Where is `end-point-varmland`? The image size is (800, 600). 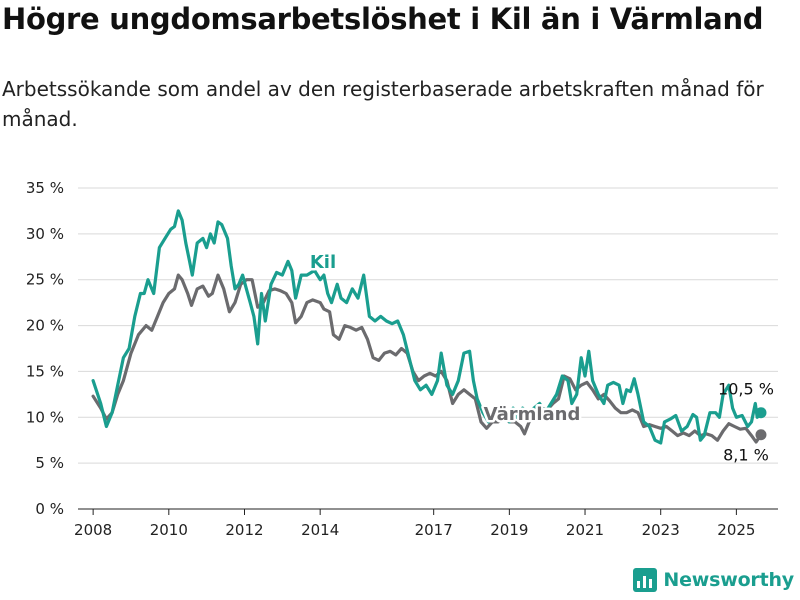 end-point-varmland is located at coordinates (761, 435).